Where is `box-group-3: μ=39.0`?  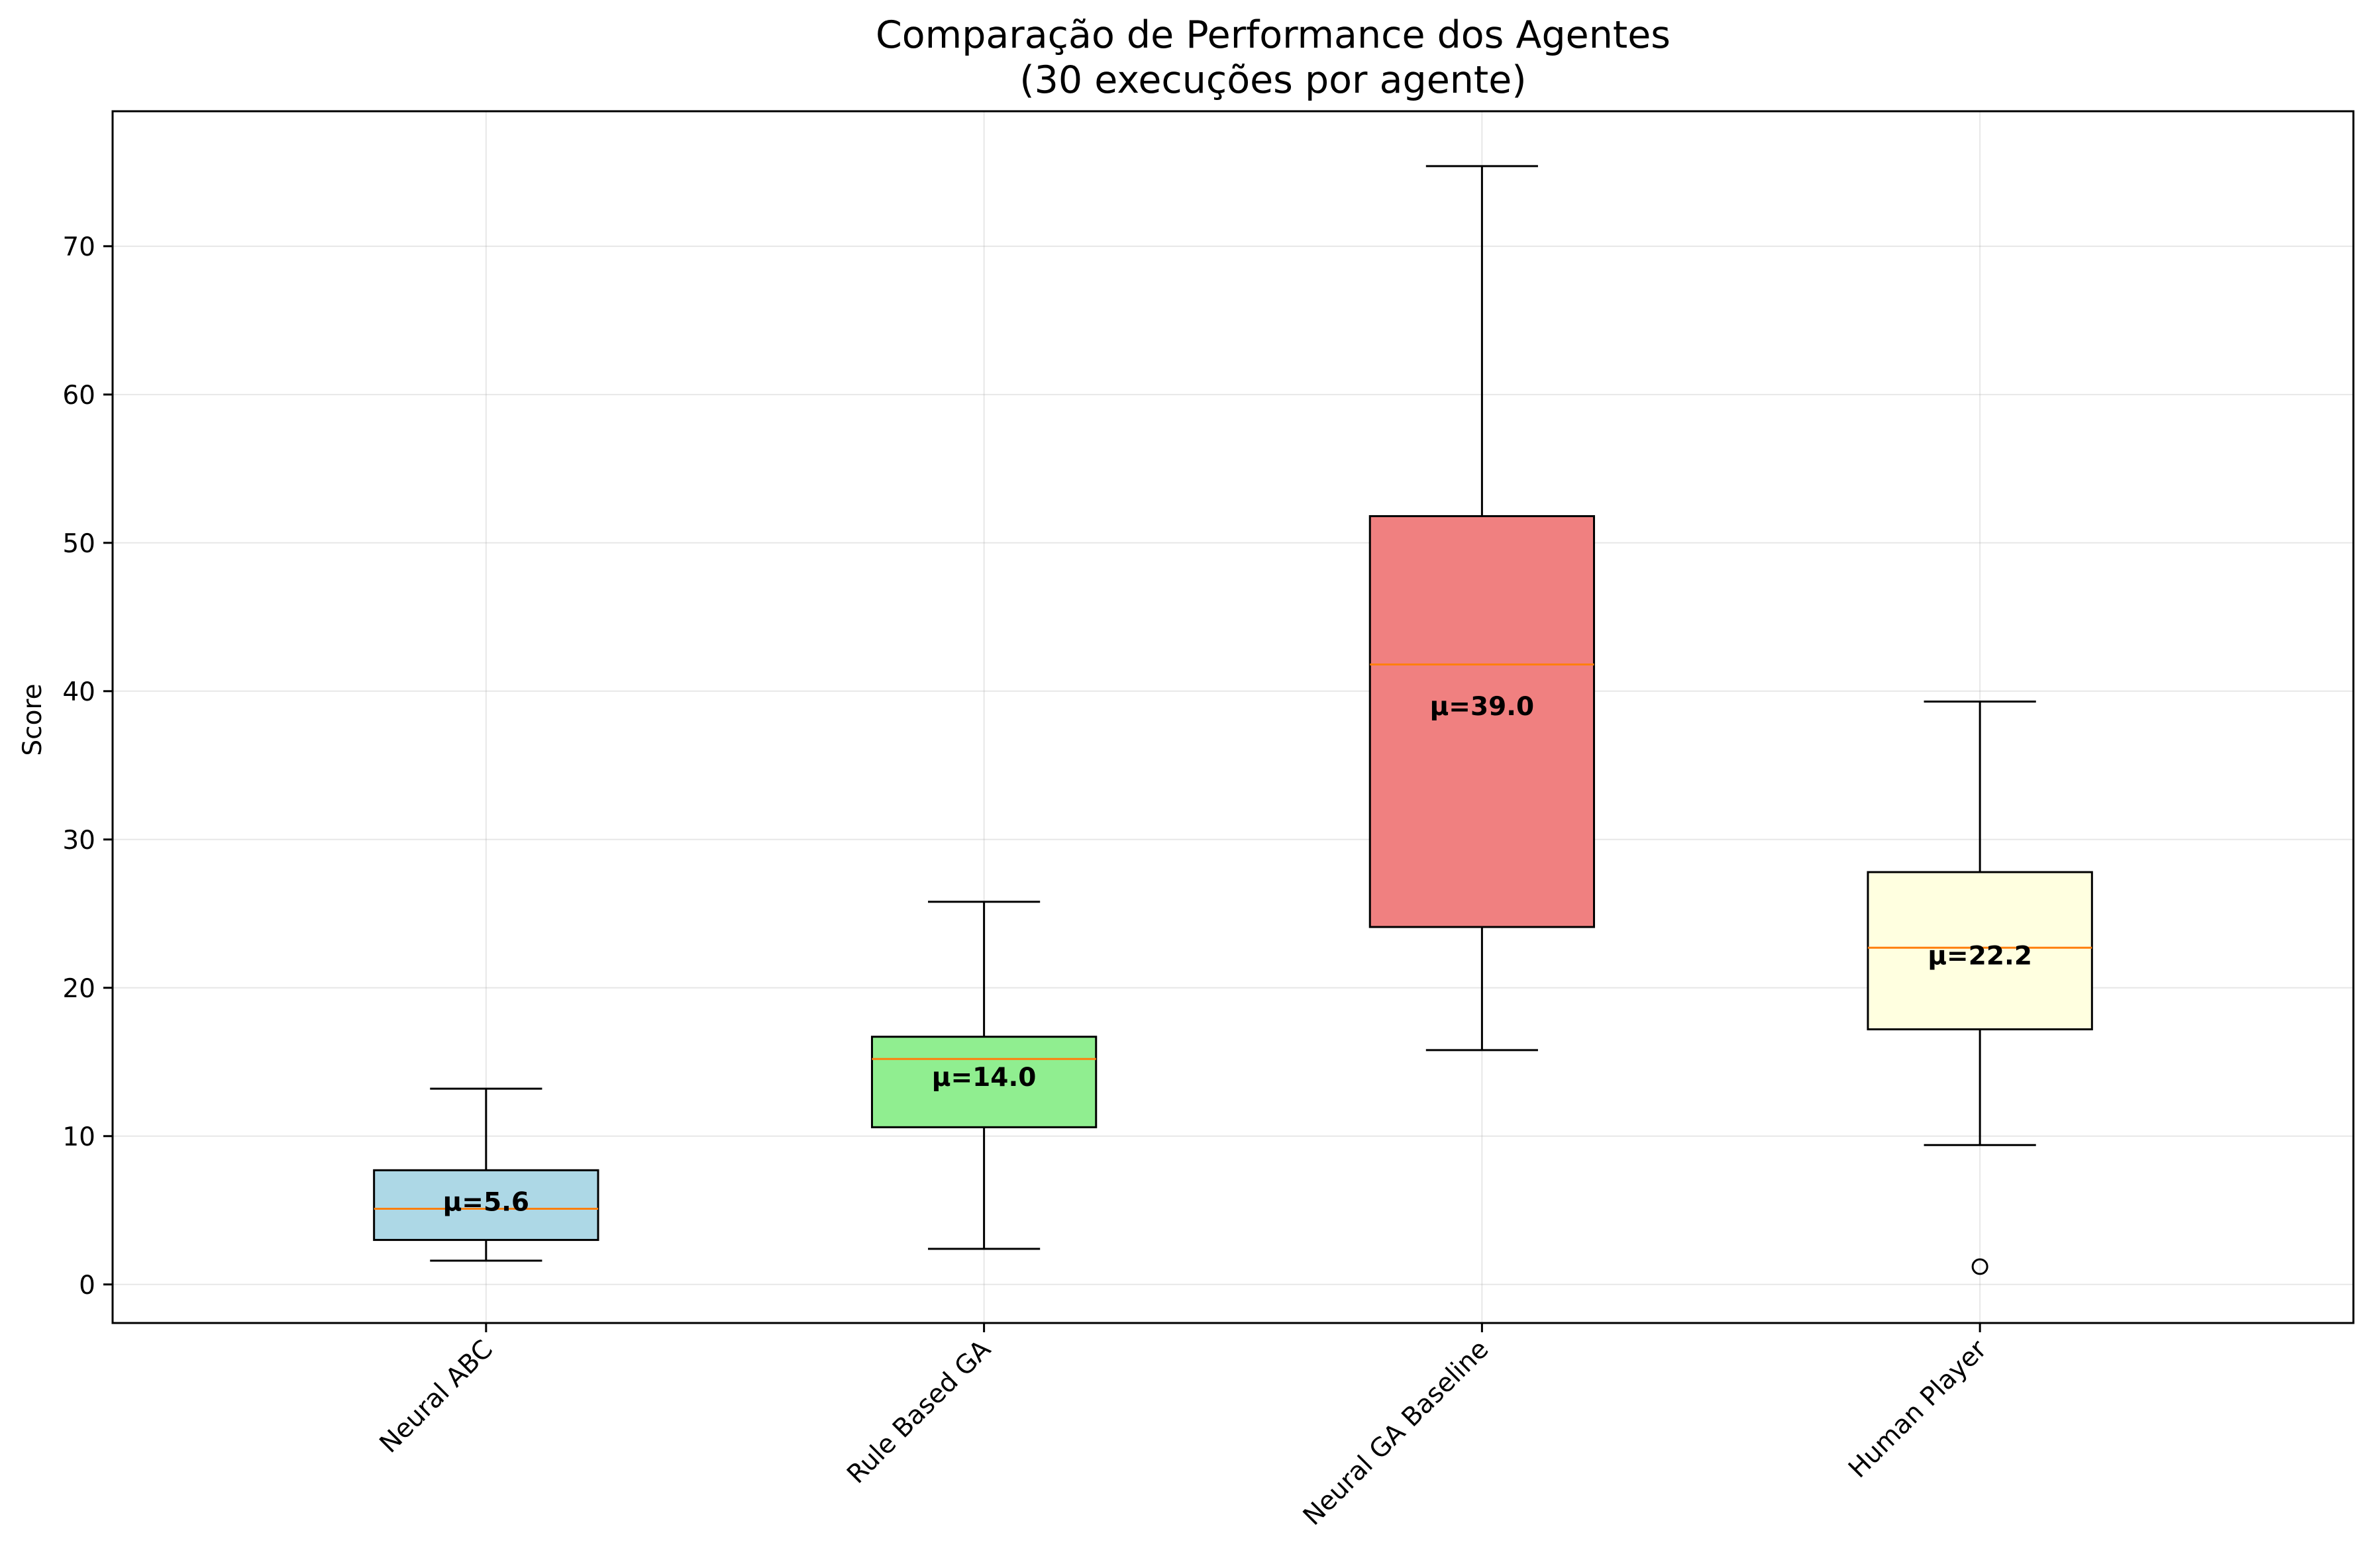 box-group-3: μ=39.0 is located at coordinates (1482, 608).